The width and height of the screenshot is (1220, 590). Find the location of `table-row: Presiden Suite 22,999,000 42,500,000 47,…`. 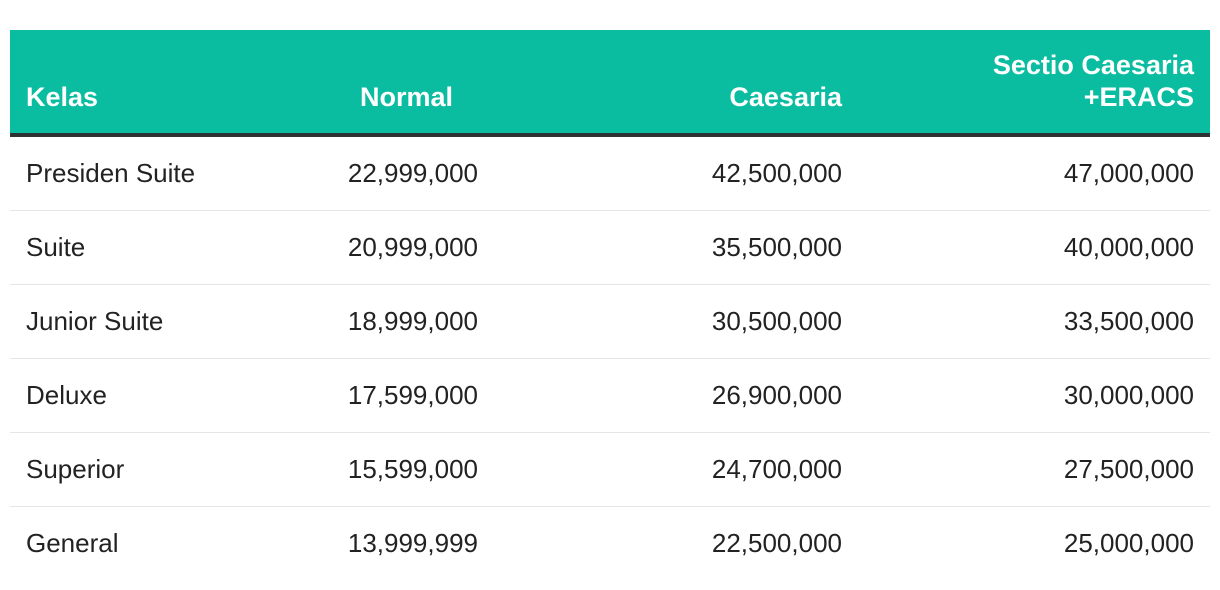

table-row: Presiden Suite 22,999,000 42,500,000 47,… is located at coordinates (610, 174).